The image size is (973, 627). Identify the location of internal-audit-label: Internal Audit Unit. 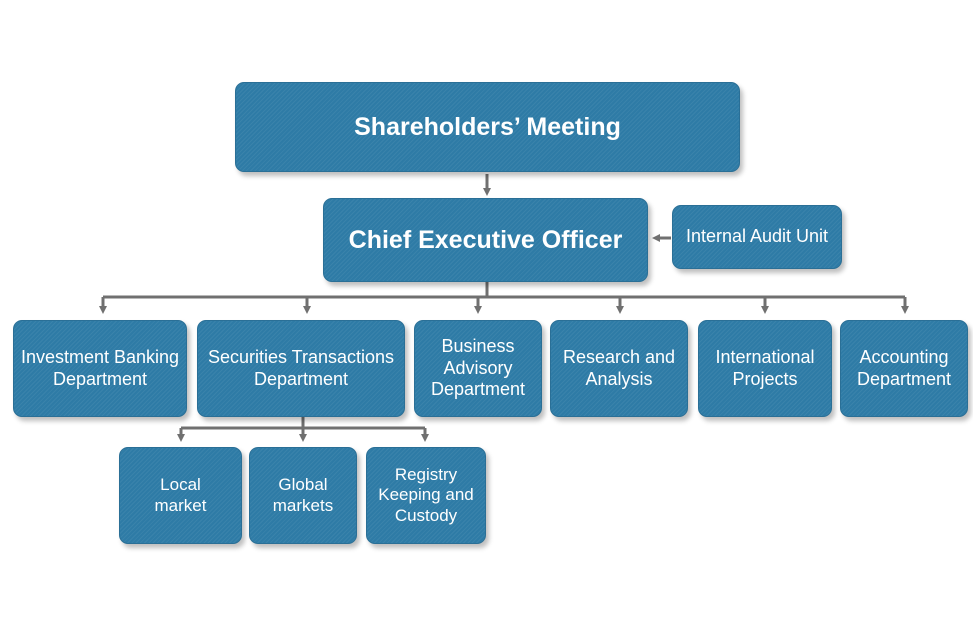
(757, 236).